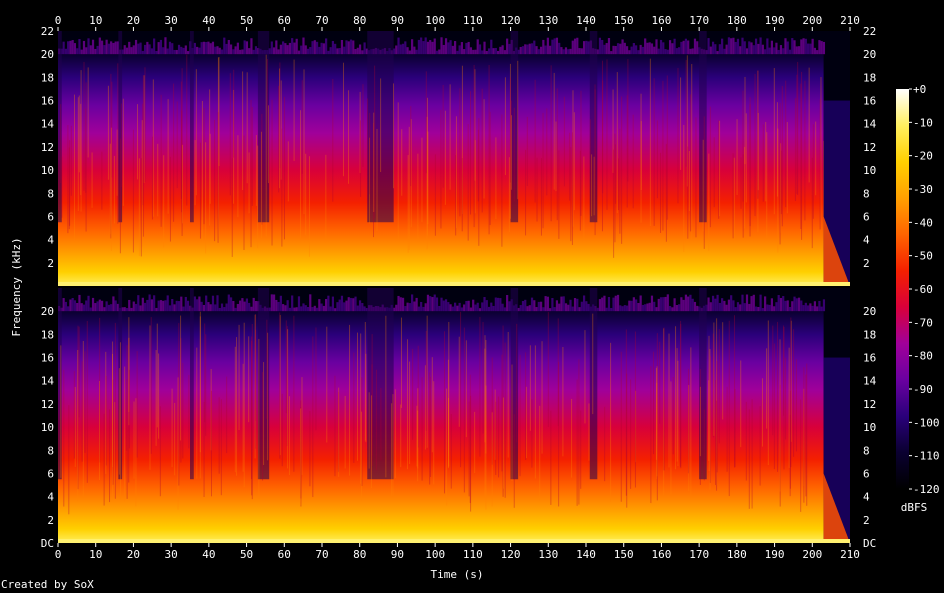 The height and width of the screenshot is (593, 944). I want to click on y-tick-label-right: 6, so click(866, 473).